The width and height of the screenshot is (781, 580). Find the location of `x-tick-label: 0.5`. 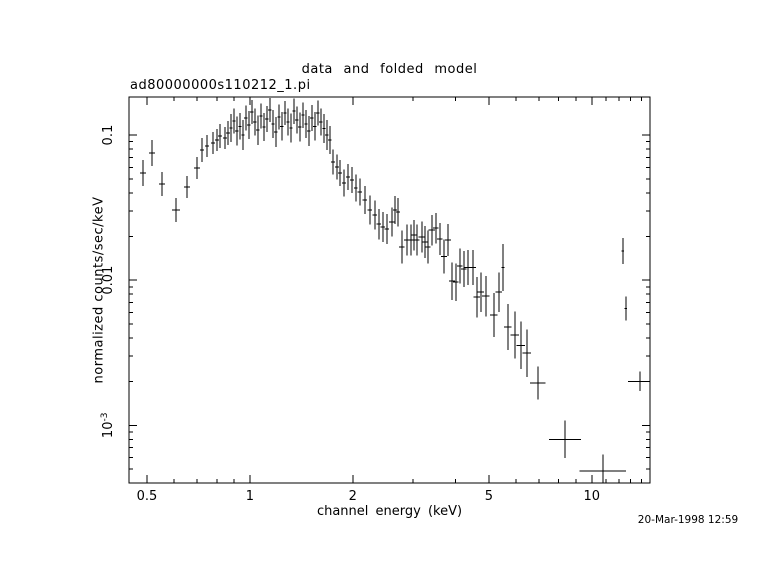

x-tick-label: 0.5 is located at coordinates (147, 496).